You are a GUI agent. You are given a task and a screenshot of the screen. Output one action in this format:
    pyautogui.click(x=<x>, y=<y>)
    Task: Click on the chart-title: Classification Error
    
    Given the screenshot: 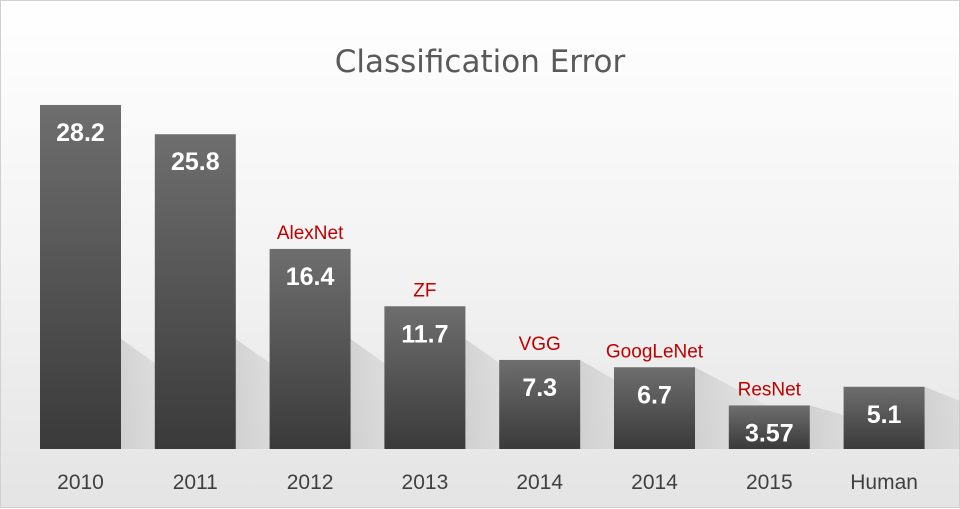 What is the action you would take?
    pyautogui.click(x=480, y=62)
    